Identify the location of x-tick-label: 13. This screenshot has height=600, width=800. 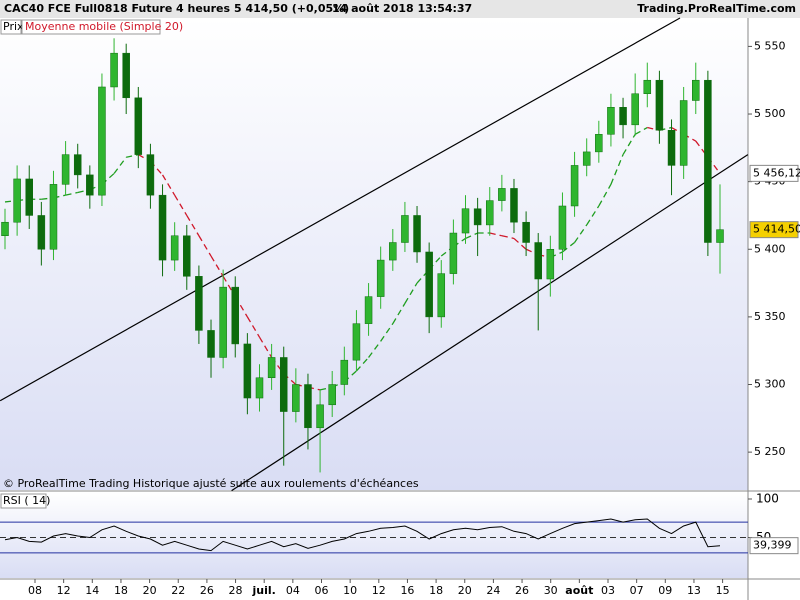
(694, 590).